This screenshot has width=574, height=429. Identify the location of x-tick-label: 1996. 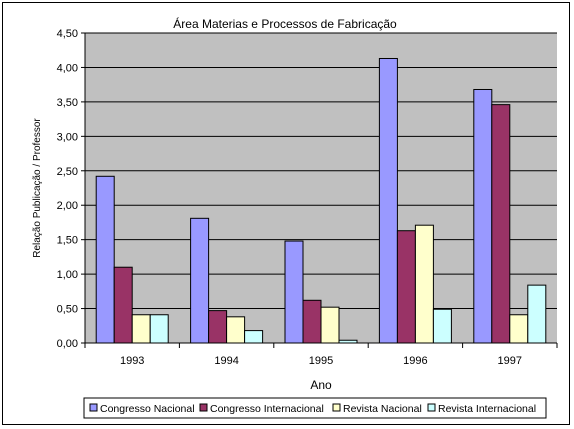
(415, 361).